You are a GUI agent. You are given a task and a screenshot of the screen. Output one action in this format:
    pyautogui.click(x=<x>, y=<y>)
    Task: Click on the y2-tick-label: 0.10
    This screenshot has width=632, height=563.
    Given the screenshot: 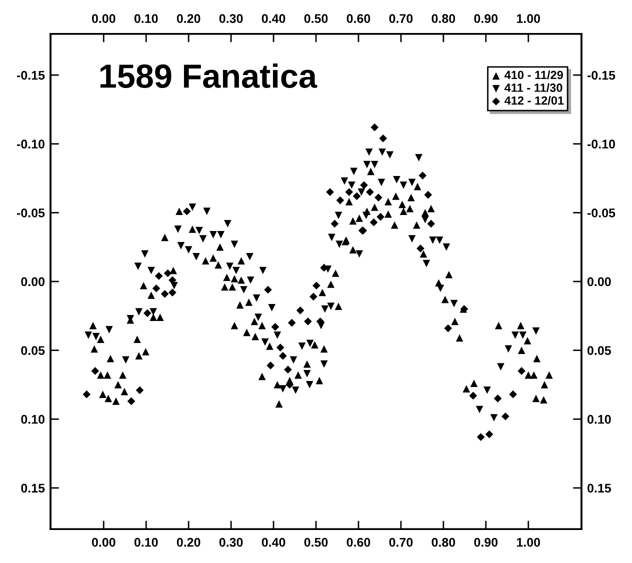 What is the action you would take?
    pyautogui.click(x=599, y=419)
    